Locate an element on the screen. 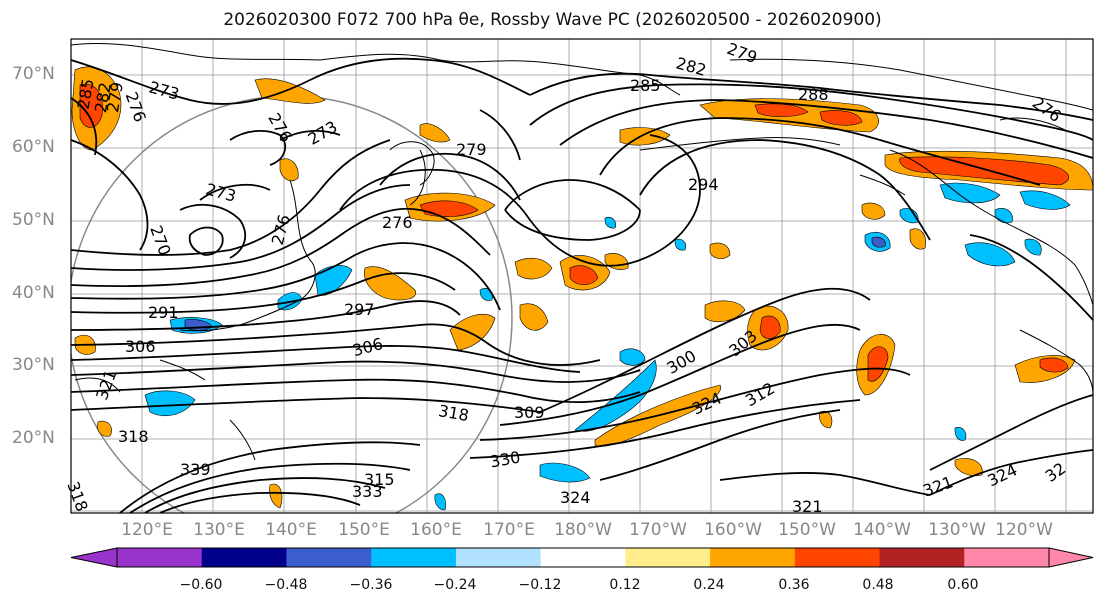  contour-label: 270 is located at coordinates (160, 240).